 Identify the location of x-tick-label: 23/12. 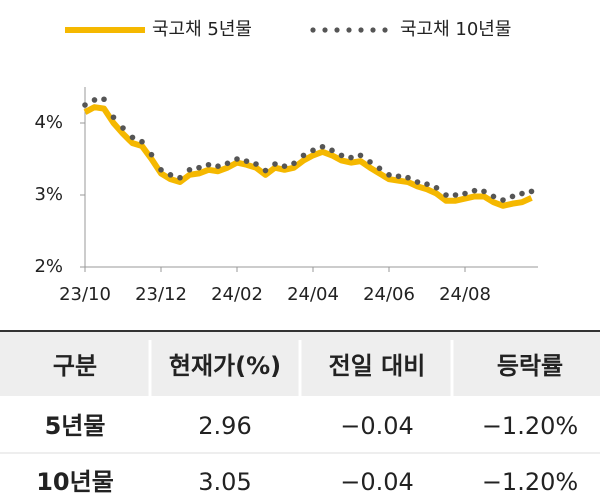
(161, 294).